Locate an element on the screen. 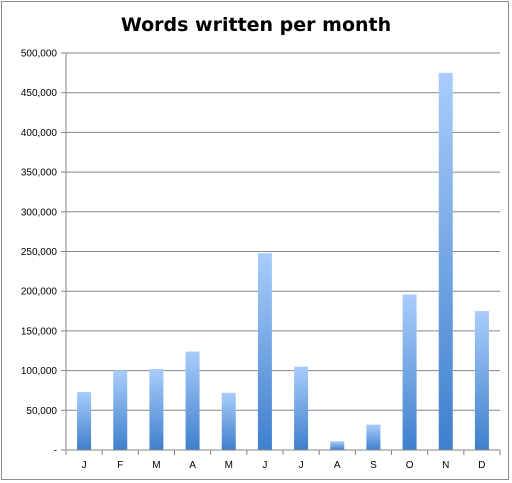 The width and height of the screenshot is (512, 483). y-tick-label: 350,000 is located at coordinates (39, 173).